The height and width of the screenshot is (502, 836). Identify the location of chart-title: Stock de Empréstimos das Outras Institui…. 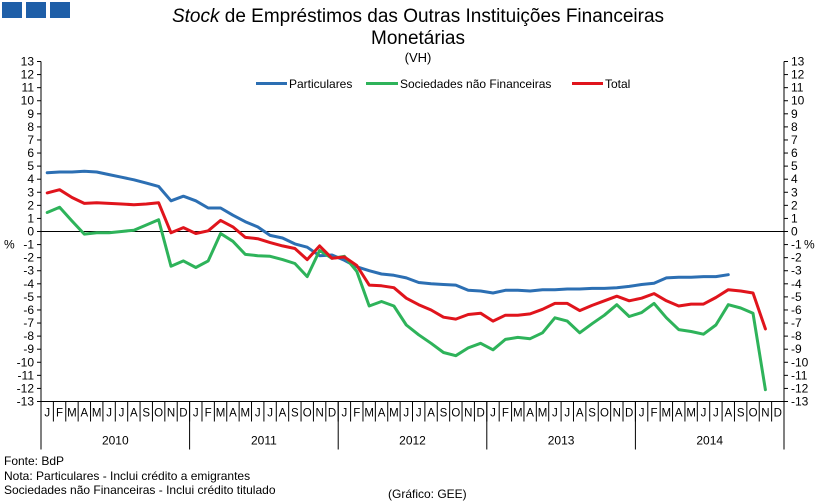
(418, 28).